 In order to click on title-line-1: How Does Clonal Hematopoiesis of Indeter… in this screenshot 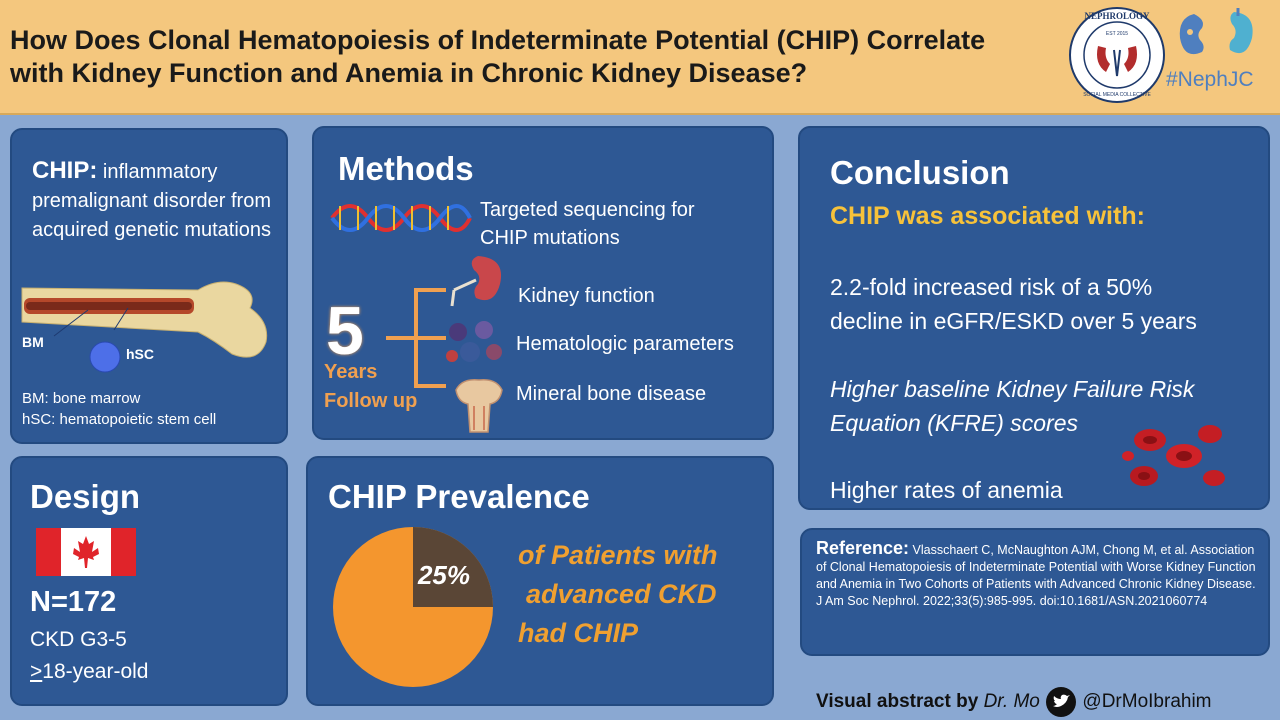, I will do `click(498, 40)`.